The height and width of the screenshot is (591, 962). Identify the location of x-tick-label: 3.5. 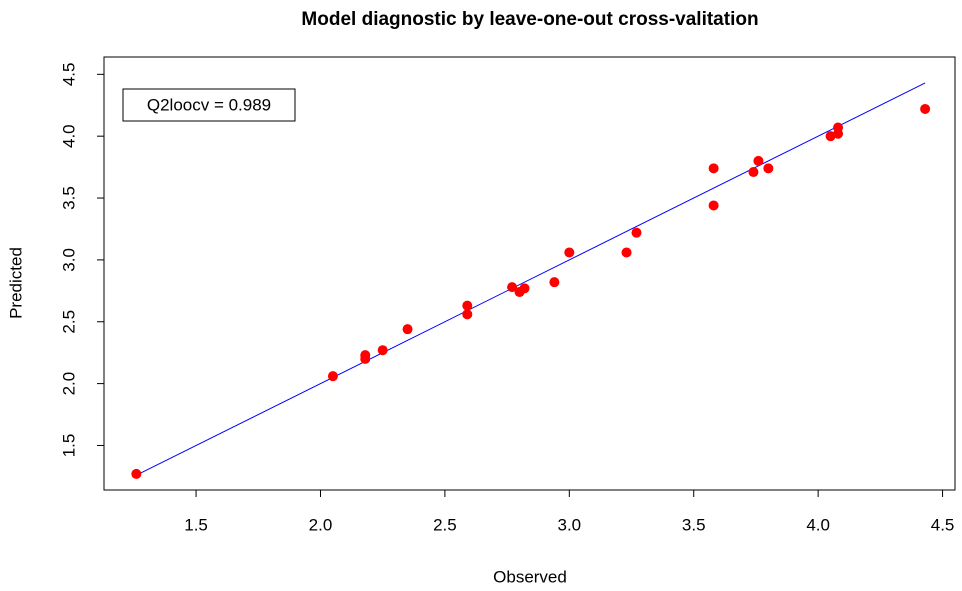
(694, 524).